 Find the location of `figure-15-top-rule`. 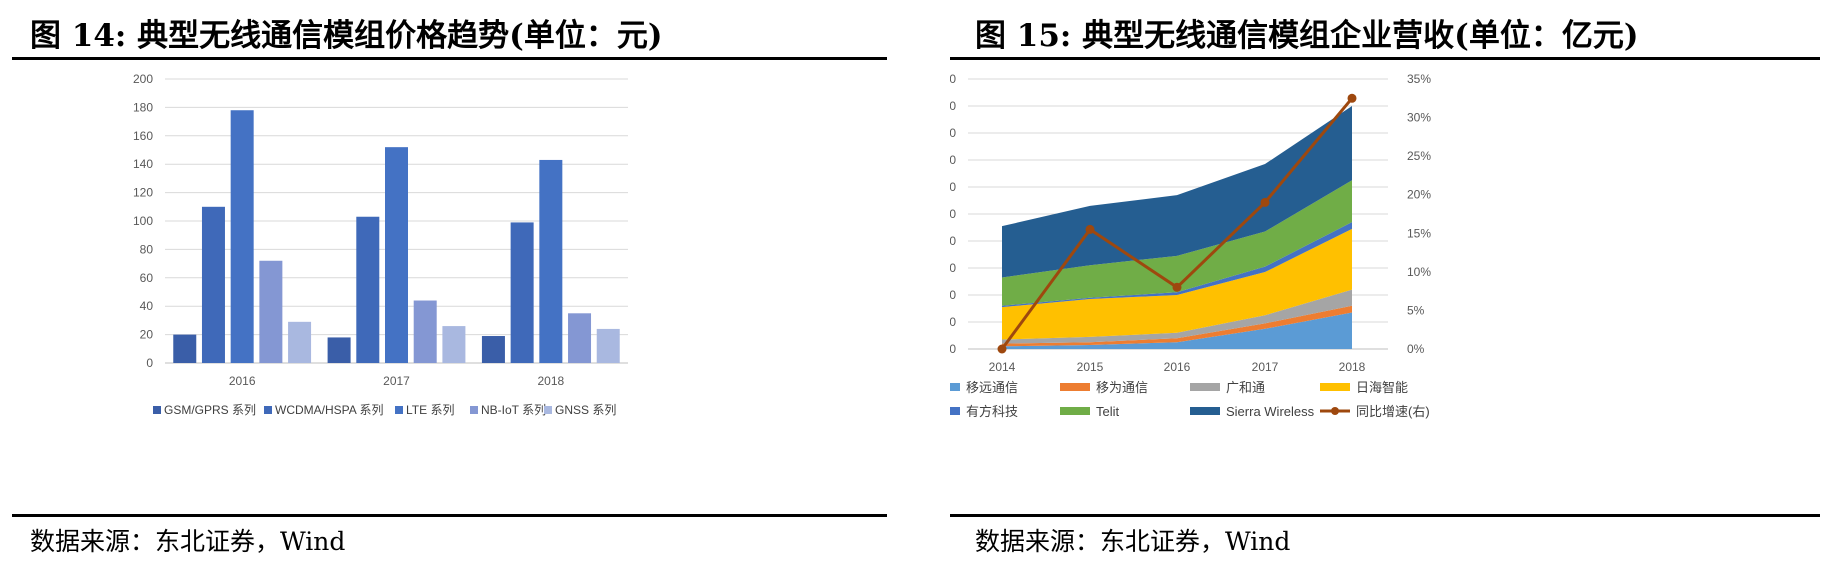

figure-15-top-rule is located at coordinates (1385, 58).